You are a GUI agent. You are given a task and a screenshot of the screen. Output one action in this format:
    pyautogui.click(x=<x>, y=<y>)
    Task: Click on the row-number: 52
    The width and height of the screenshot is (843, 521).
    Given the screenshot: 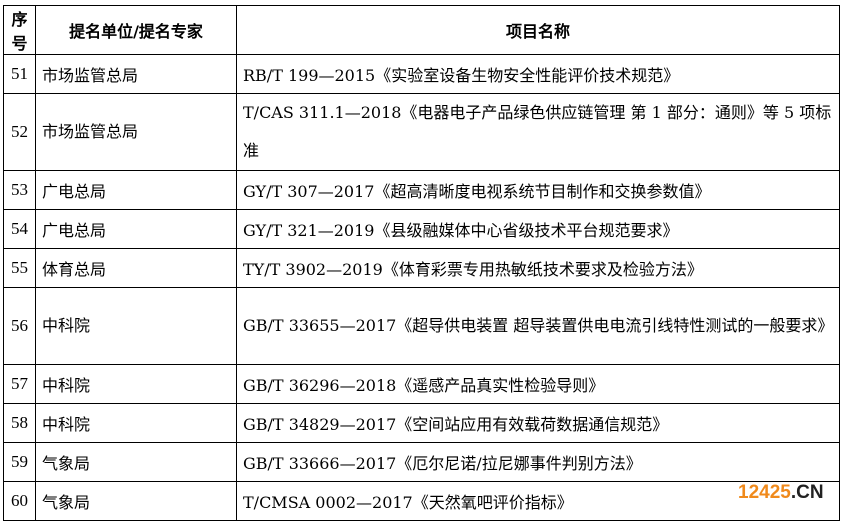 What is the action you would take?
    pyautogui.click(x=19, y=132)
    